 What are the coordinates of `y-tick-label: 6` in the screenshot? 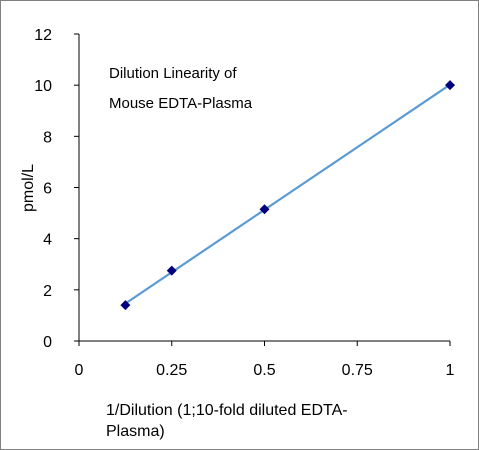 It's located at (47, 189).